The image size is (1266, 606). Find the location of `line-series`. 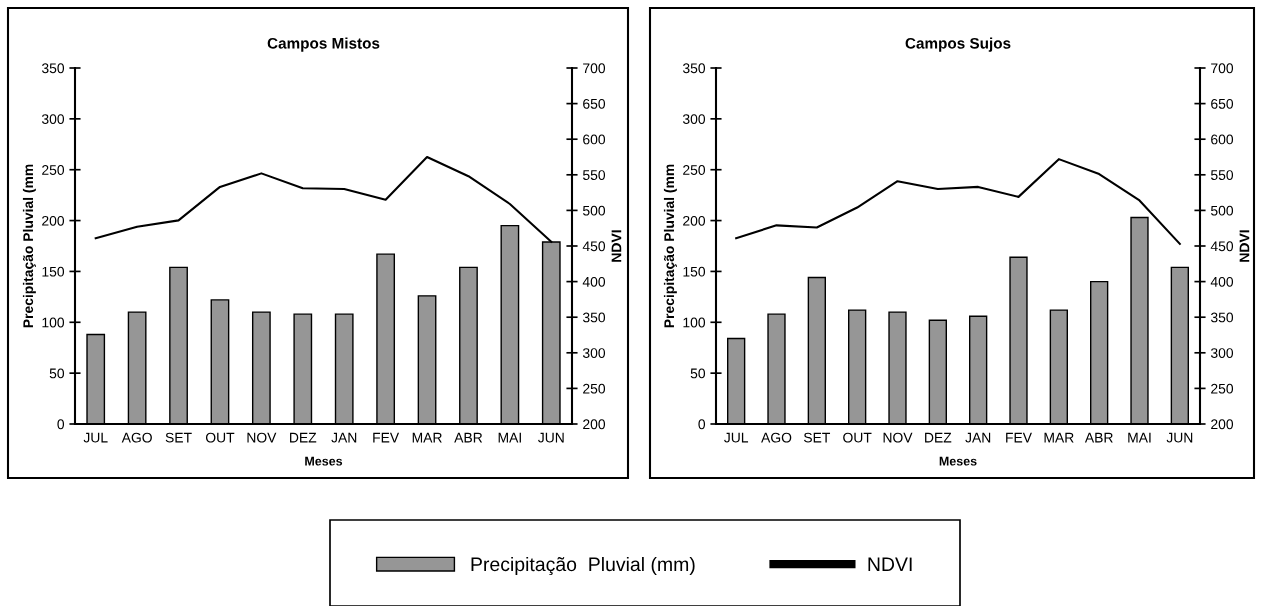

line-series is located at coordinates (958, 201).